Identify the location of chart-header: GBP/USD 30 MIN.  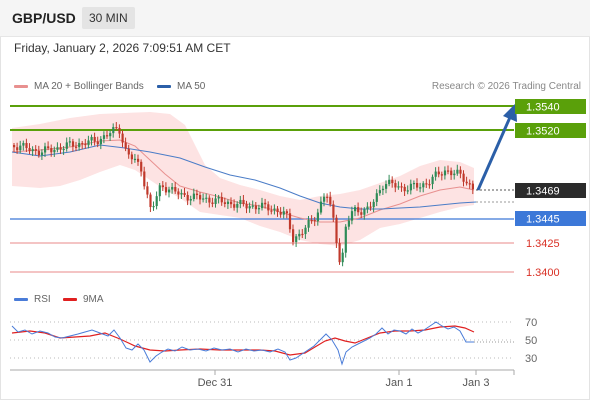
(295, 18).